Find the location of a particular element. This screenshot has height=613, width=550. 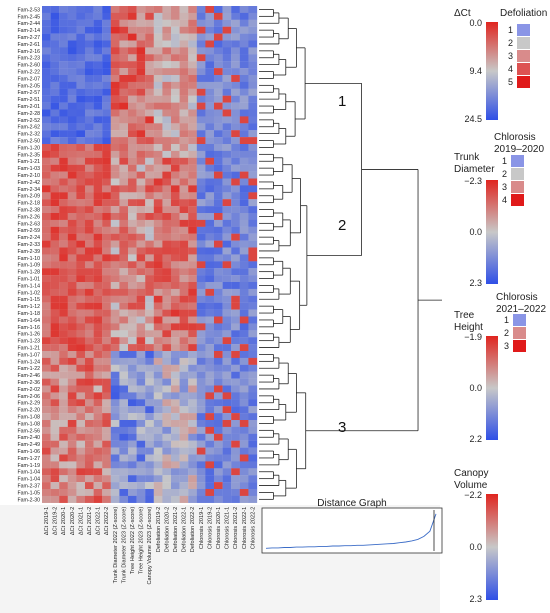

row-label: Fam-1-02 is located at coordinates (29, 293).